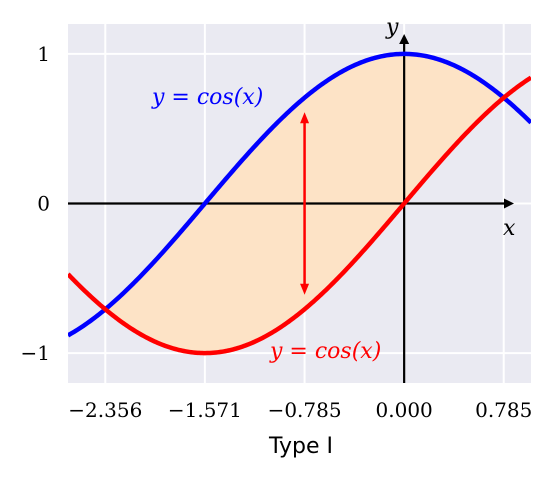  Describe the element at coordinates (392, 27) in the screenshot. I see `y-axis-letter: y` at that location.